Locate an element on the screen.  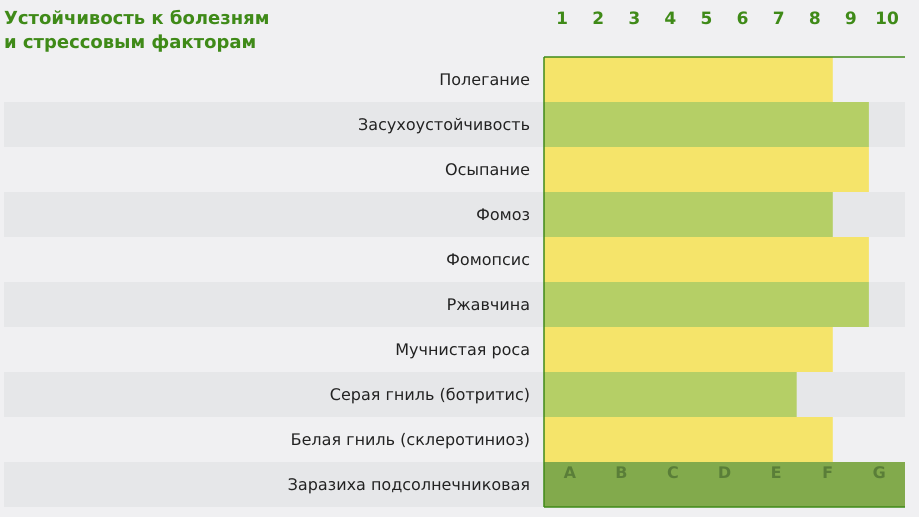
x-tick-label: 6 is located at coordinates (742, 19).